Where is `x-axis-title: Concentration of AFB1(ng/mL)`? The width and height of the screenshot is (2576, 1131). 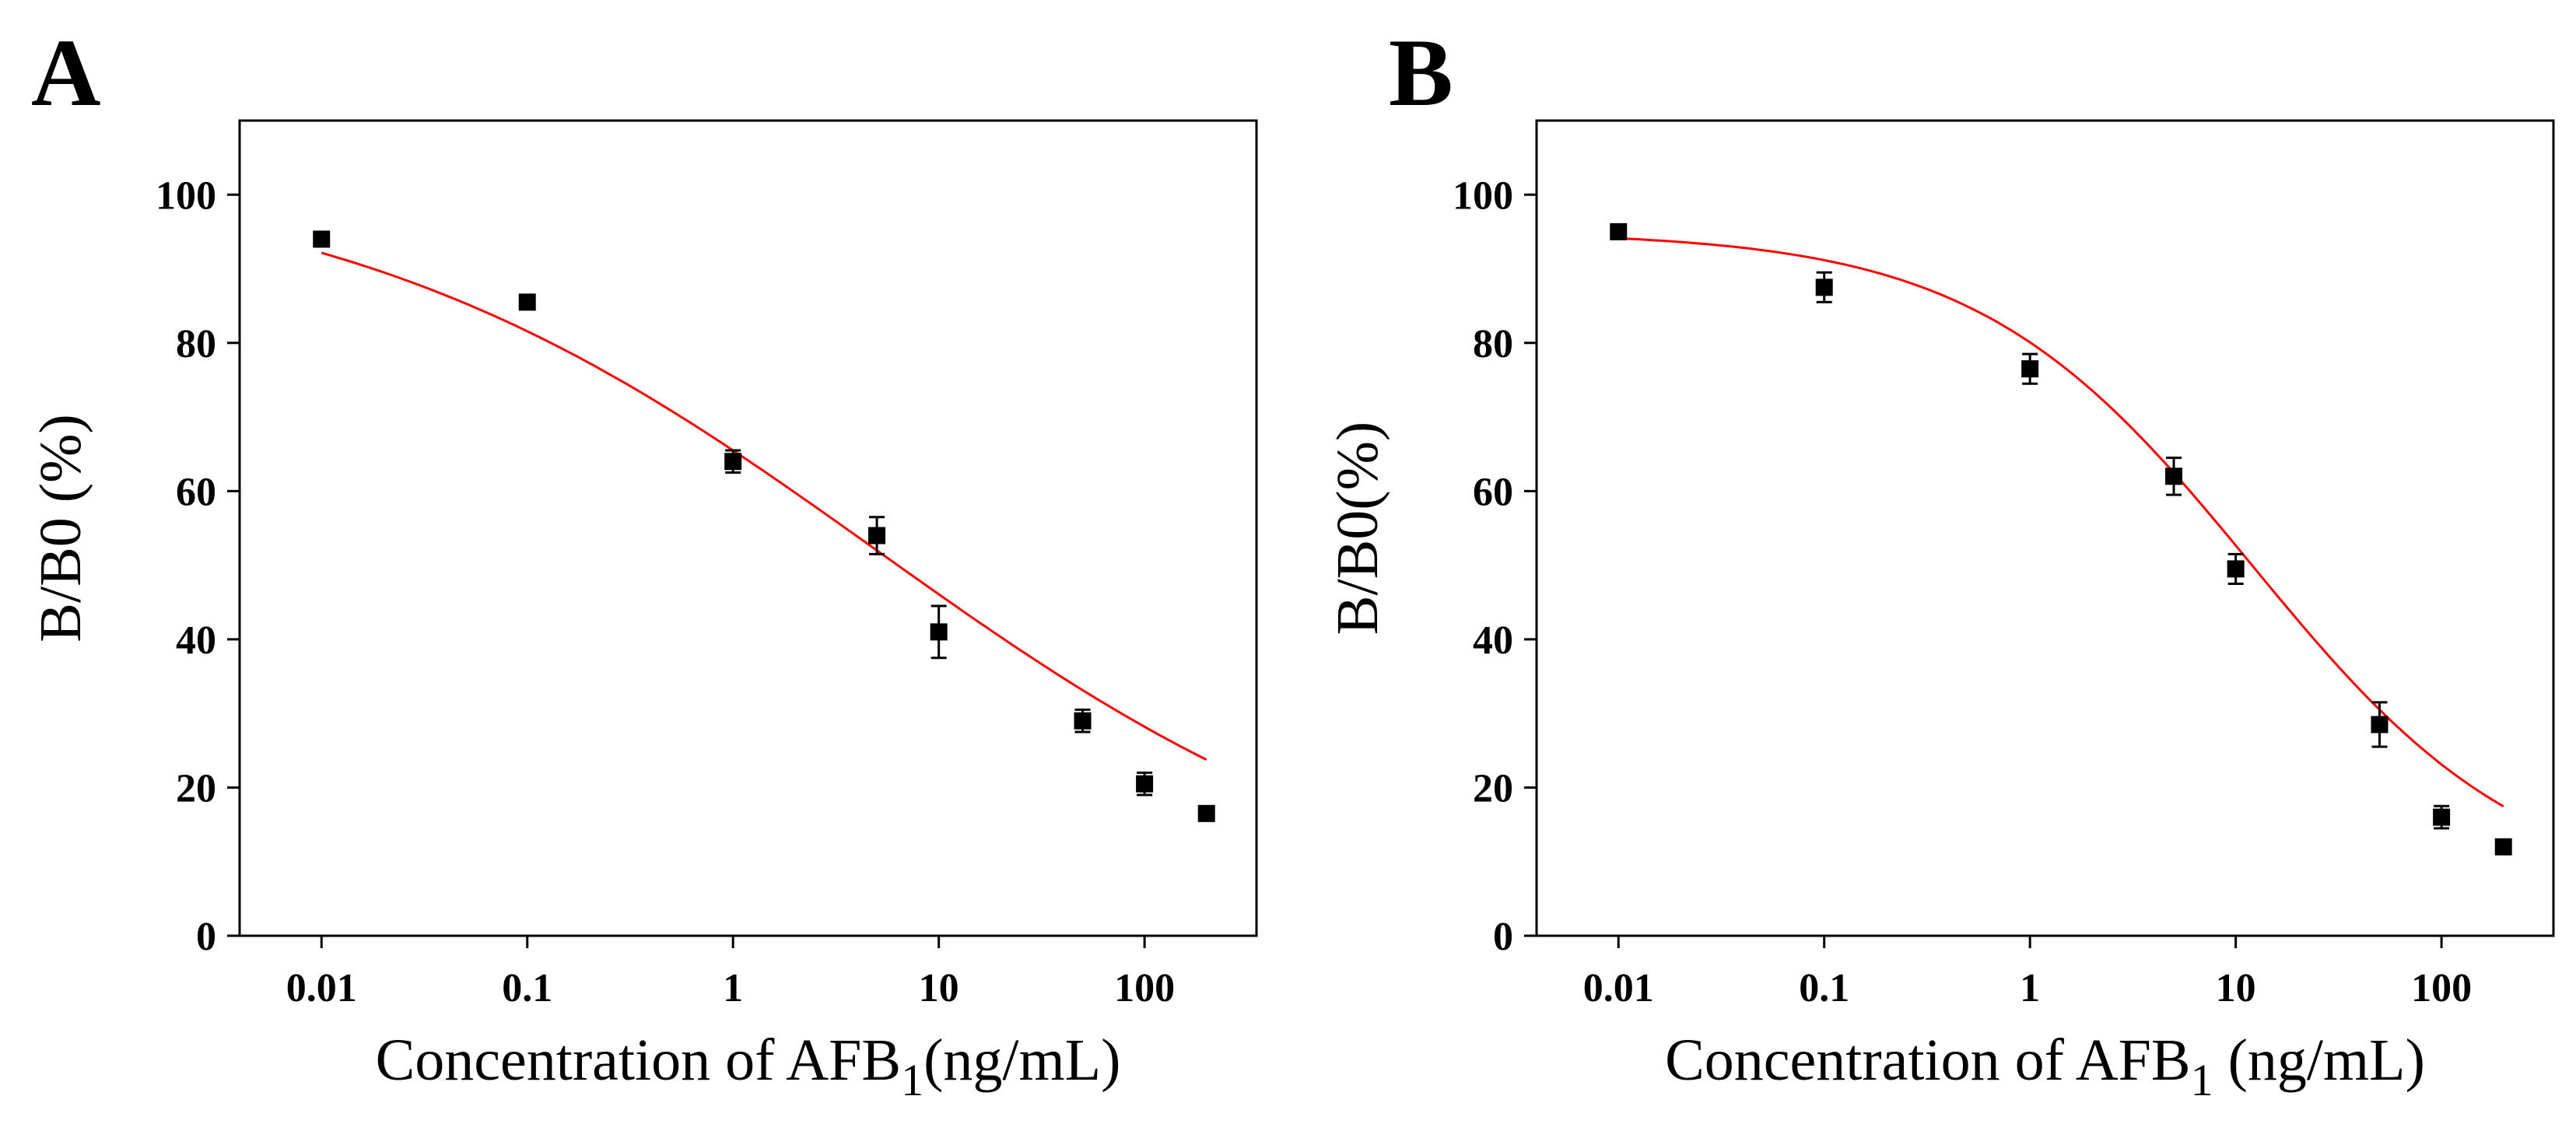 x-axis-title: Concentration of AFB1(ng/mL) is located at coordinates (748, 1066).